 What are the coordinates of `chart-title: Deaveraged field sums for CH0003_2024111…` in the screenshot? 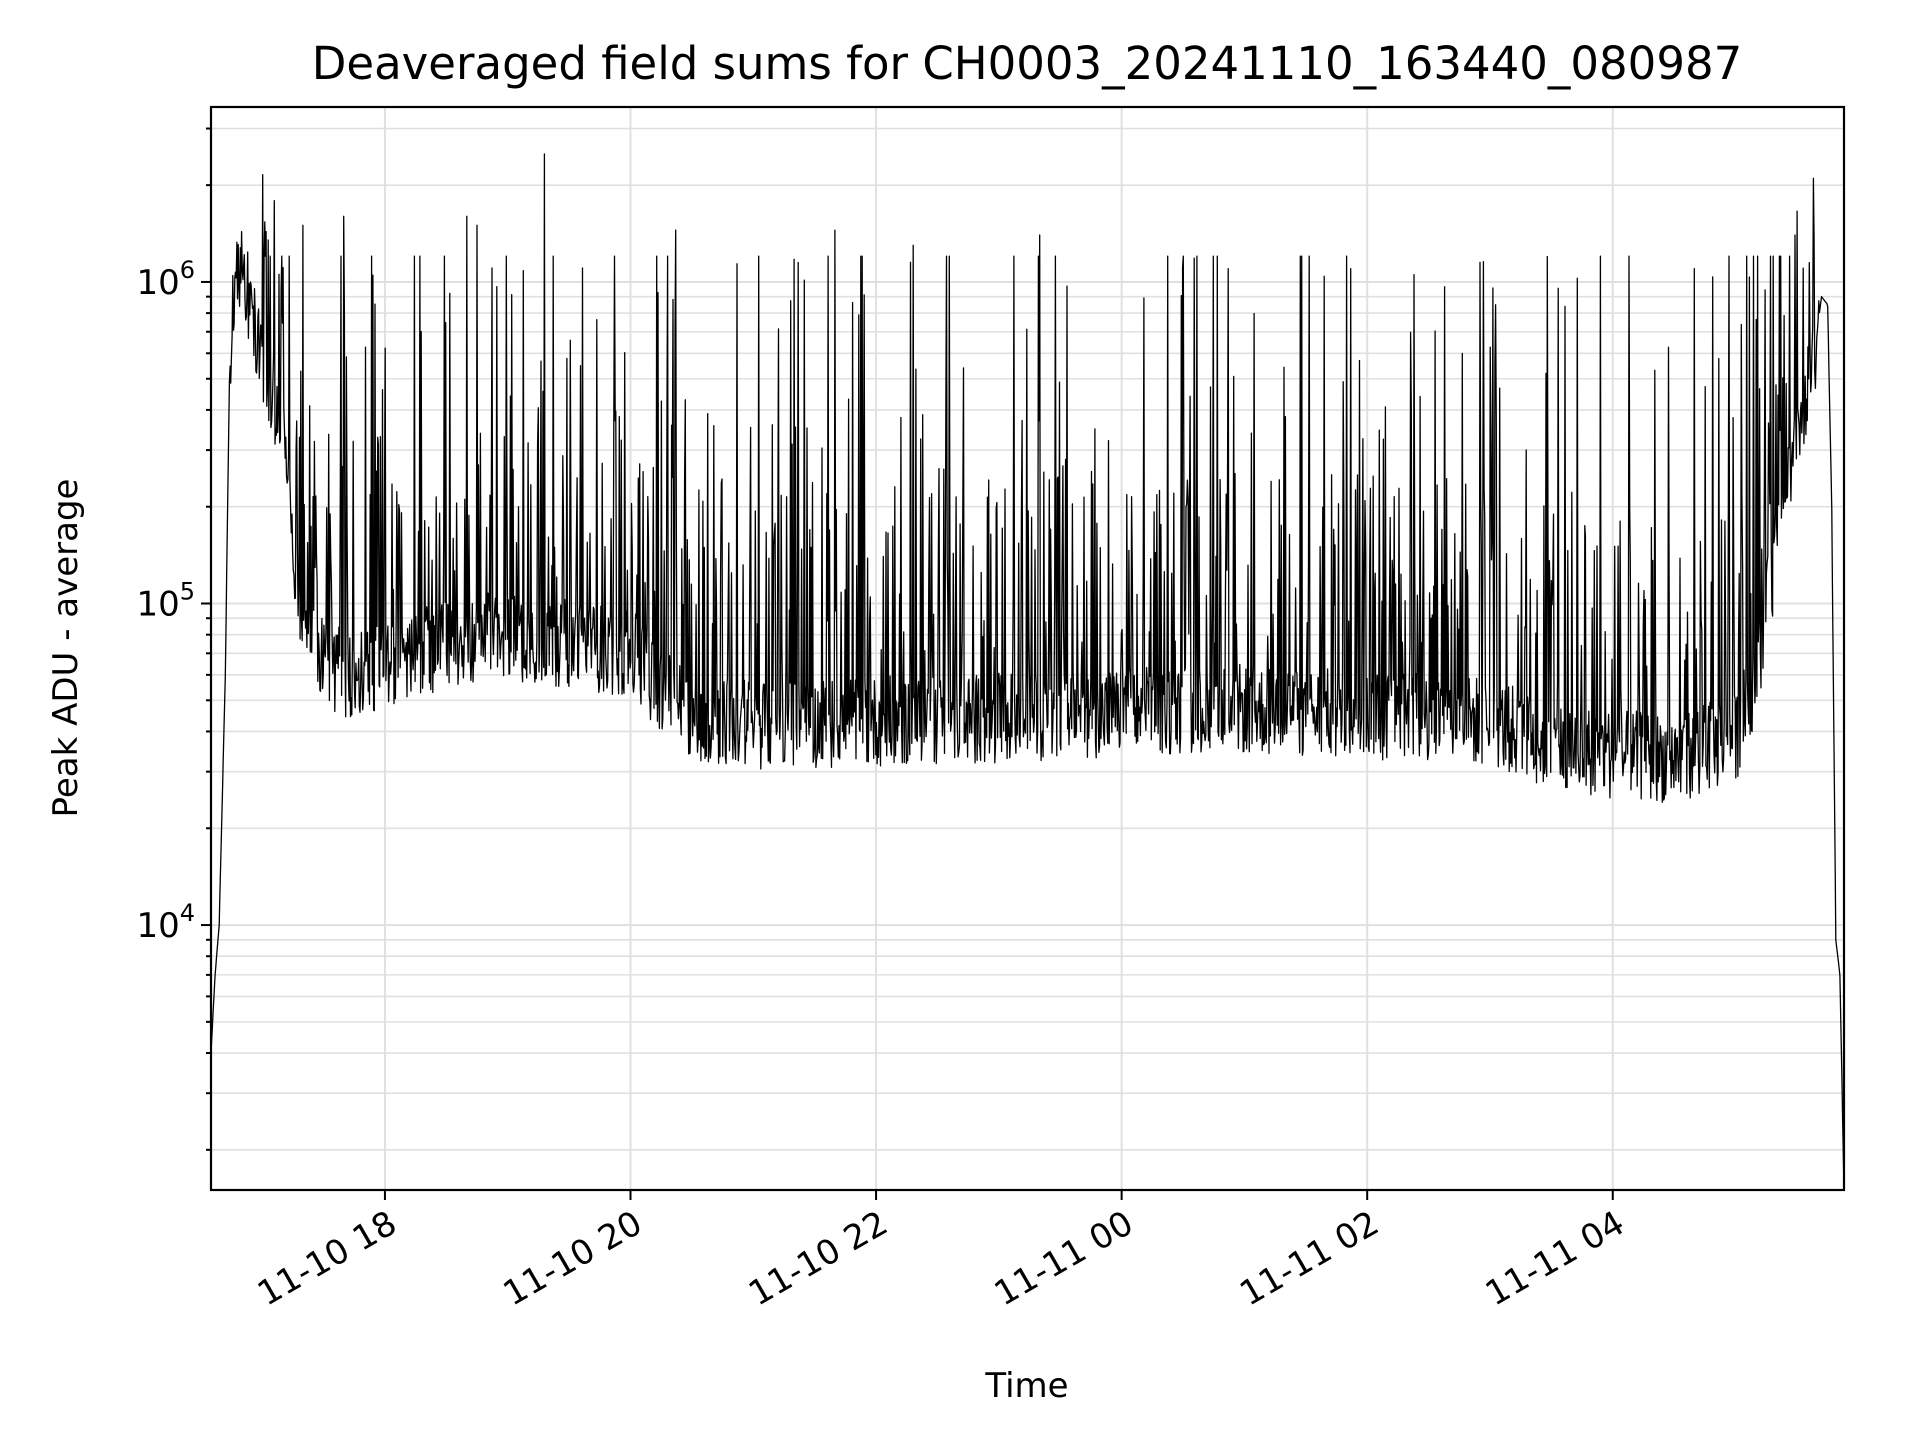 It's located at (1027, 63).